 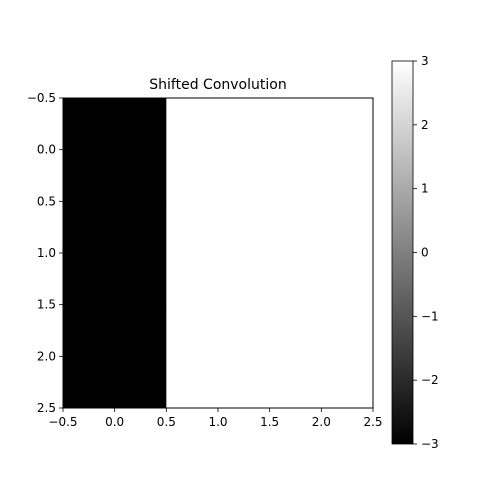 I want to click on y-tick-label: −0.5, so click(x=41, y=98).